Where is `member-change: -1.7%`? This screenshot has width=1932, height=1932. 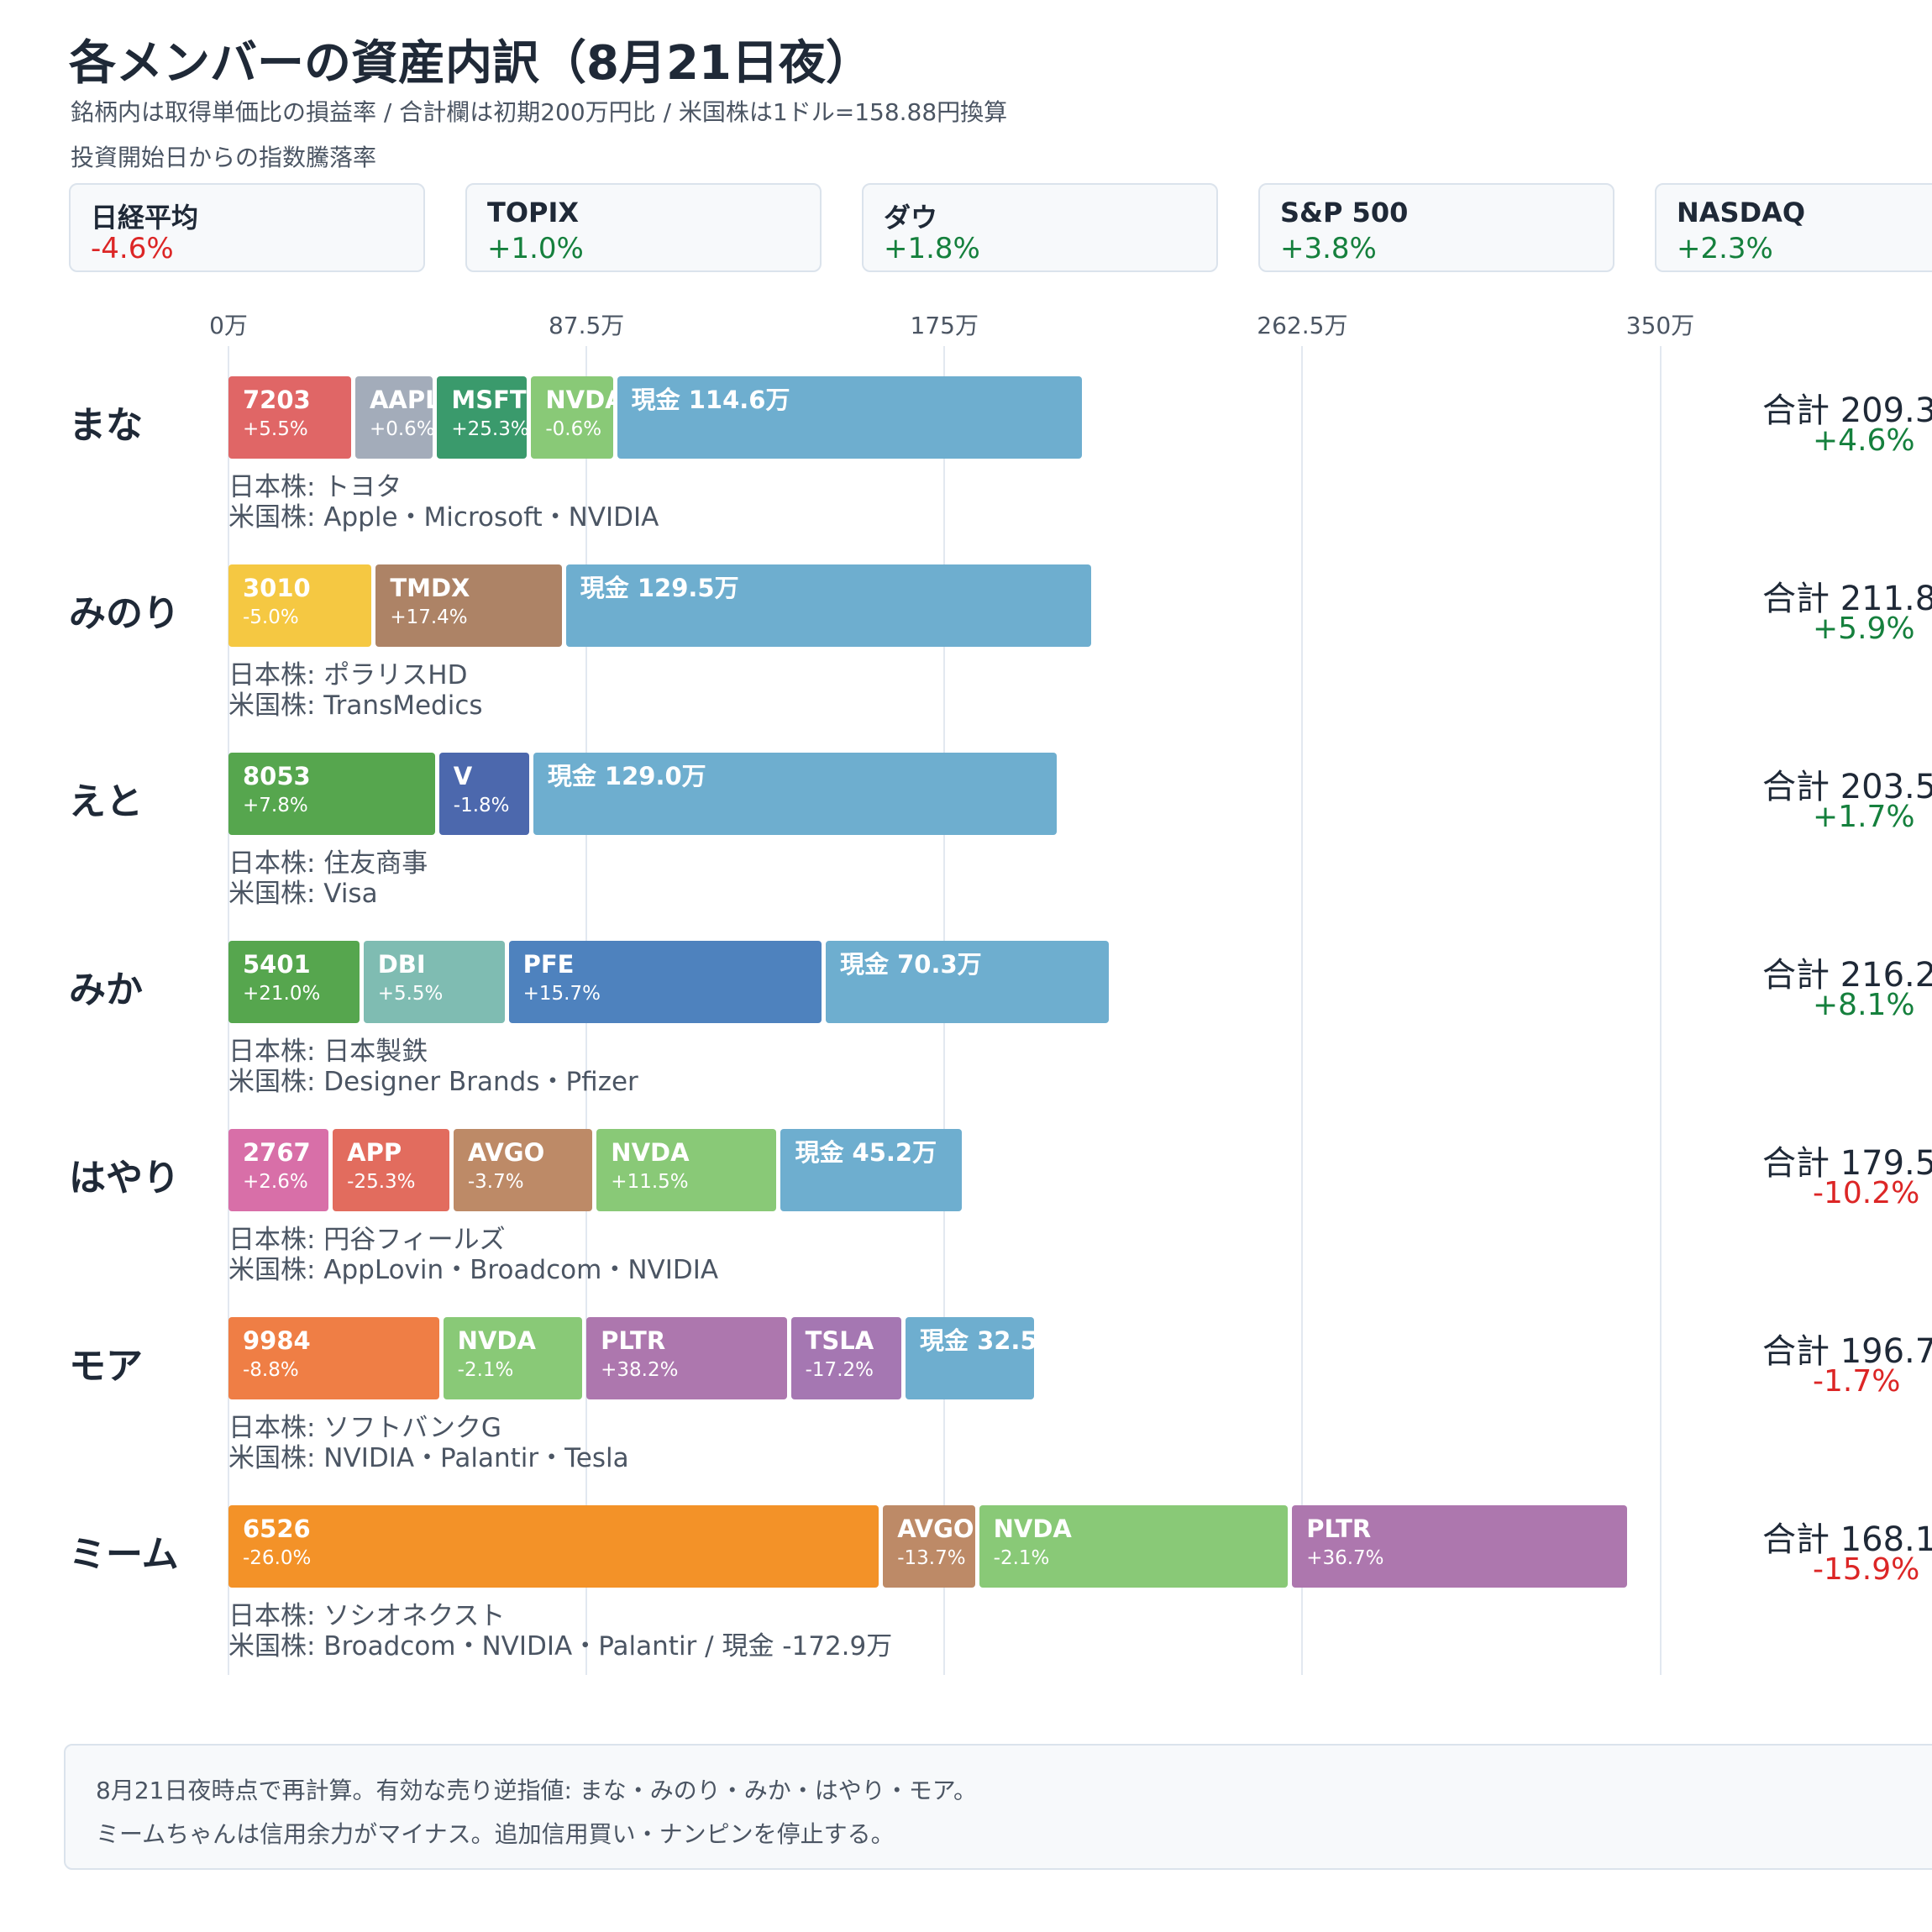 member-change: -1.7% is located at coordinates (1857, 1381).